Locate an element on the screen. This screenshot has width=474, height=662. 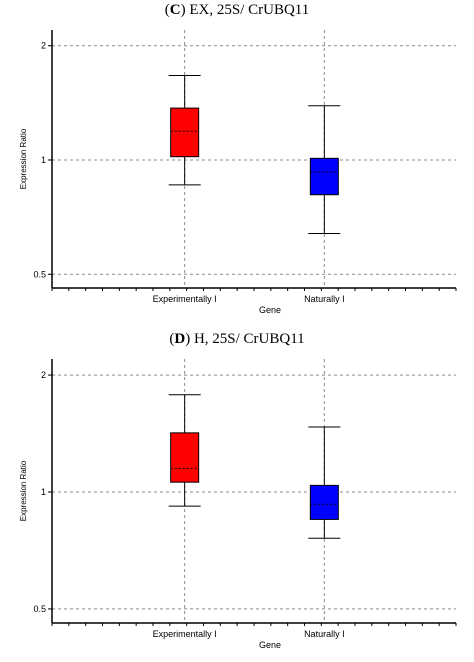
panel-d-title: (D) H, 25S/ CrUBQ11 is located at coordinates (237, 339).